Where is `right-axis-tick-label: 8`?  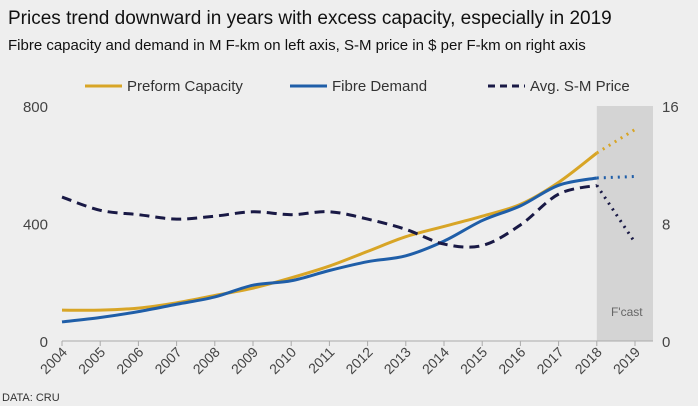 right-axis-tick-label: 8 is located at coordinates (666, 225).